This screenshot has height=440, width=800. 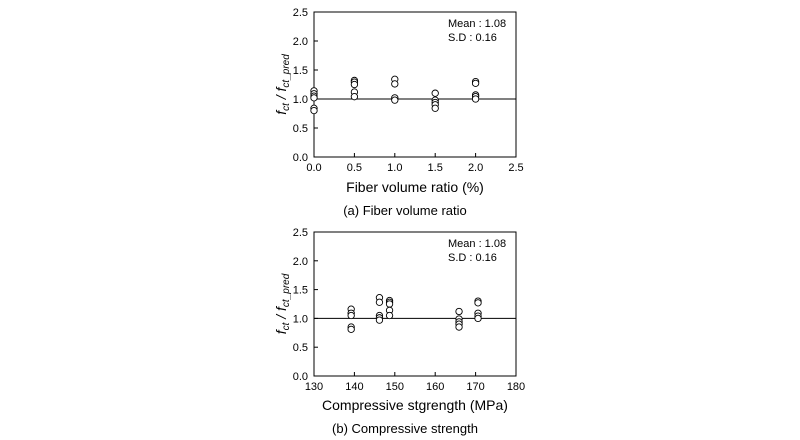 What do you see at coordinates (475, 387) in the screenshot?
I see `x-tick-label: 170` at bounding box center [475, 387].